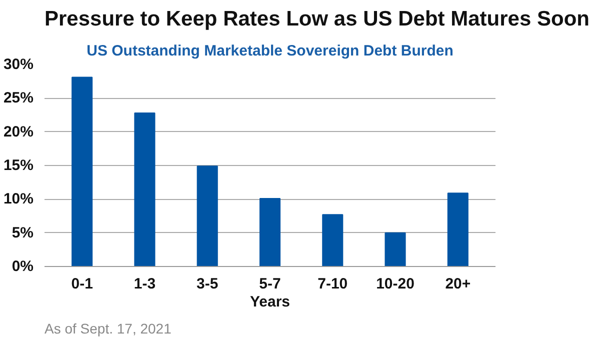 This screenshot has height=341, width=605. What do you see at coordinates (108, 328) in the screenshot?
I see `text: As of Sept. 17, 2021` at bounding box center [108, 328].